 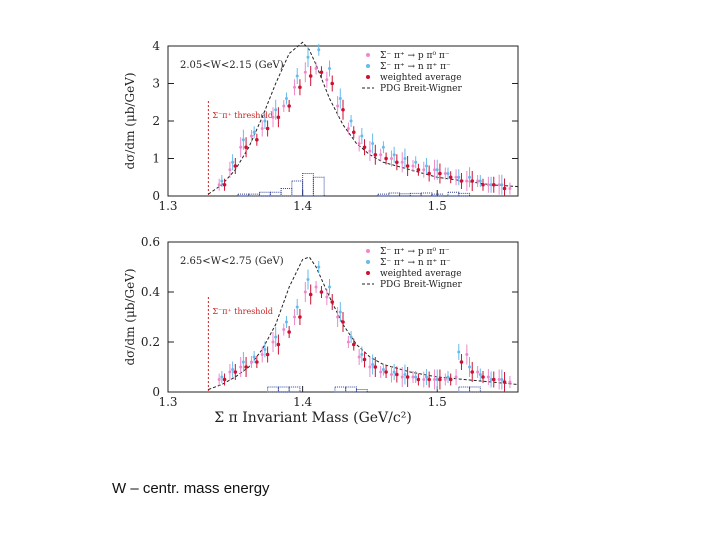 What do you see at coordinates (363, 118) in the screenshot?
I see `c0-fit-curve` at bounding box center [363, 118].